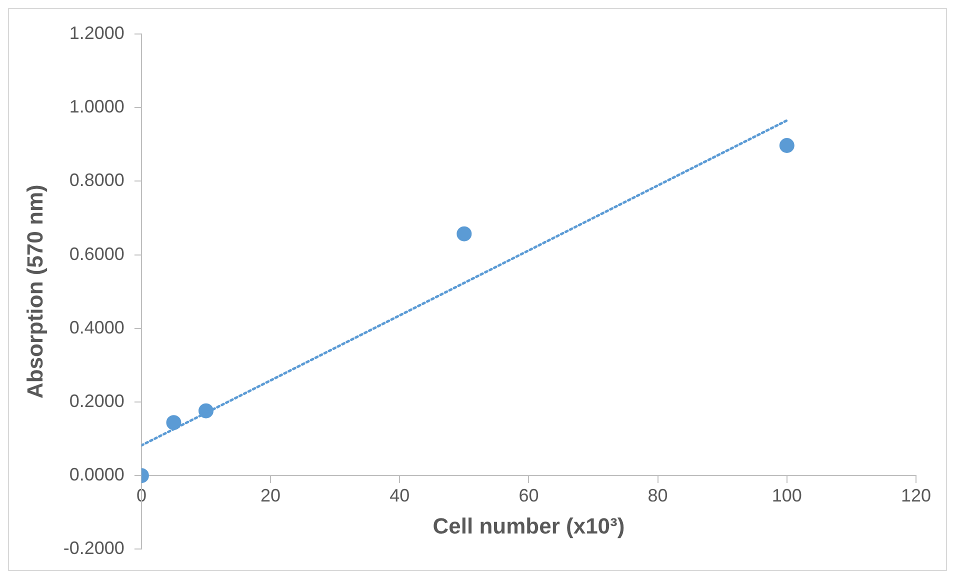  Describe the element at coordinates (96, 180) in the screenshot. I see `y-tick-label: 0.8000` at that location.